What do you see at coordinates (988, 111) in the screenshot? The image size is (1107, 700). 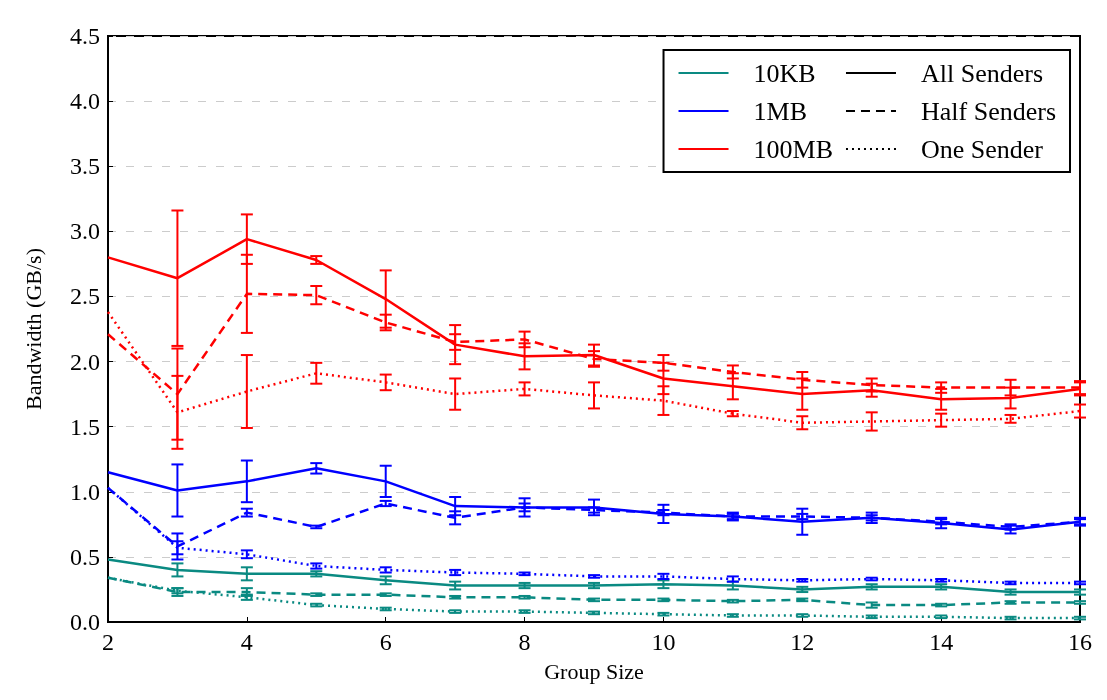 I see `legend-label: Half Senders` at bounding box center [988, 111].